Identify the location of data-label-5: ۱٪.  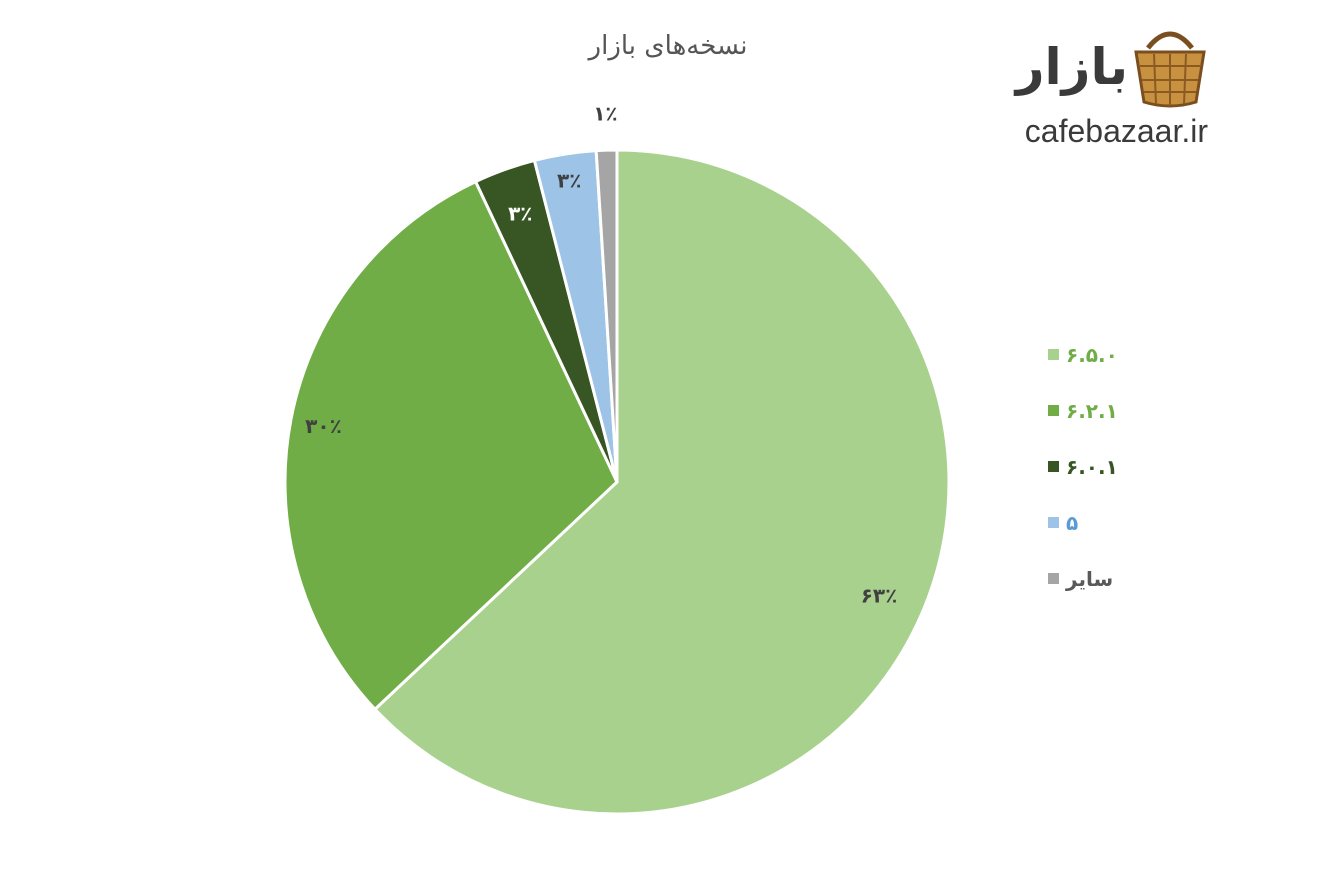
(605, 114).